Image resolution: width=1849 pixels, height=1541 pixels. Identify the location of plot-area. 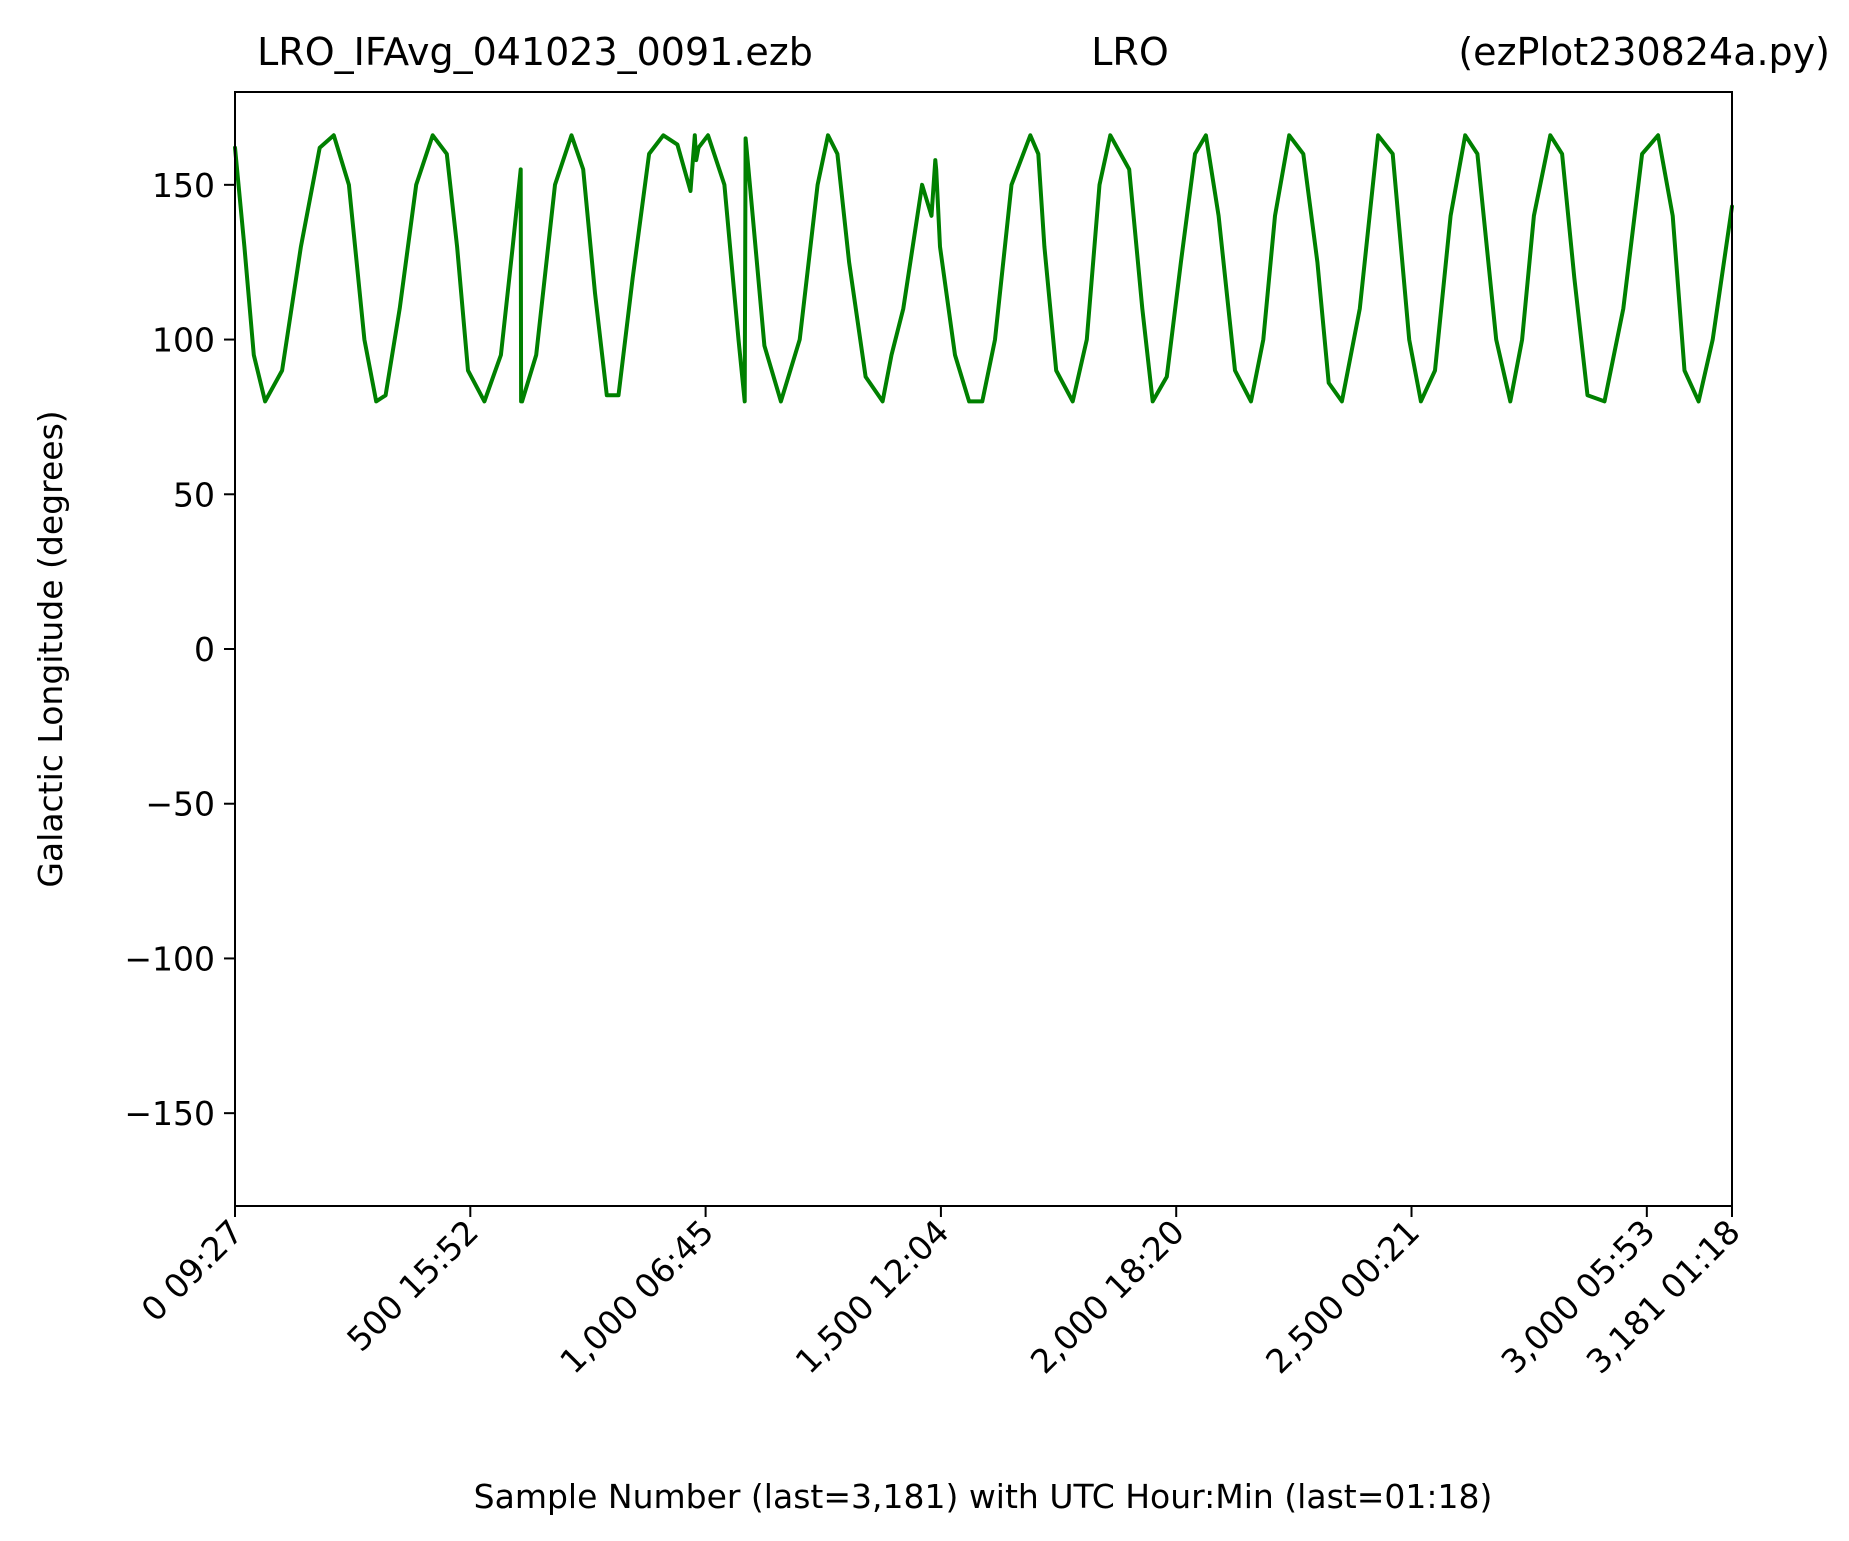
(983, 268).